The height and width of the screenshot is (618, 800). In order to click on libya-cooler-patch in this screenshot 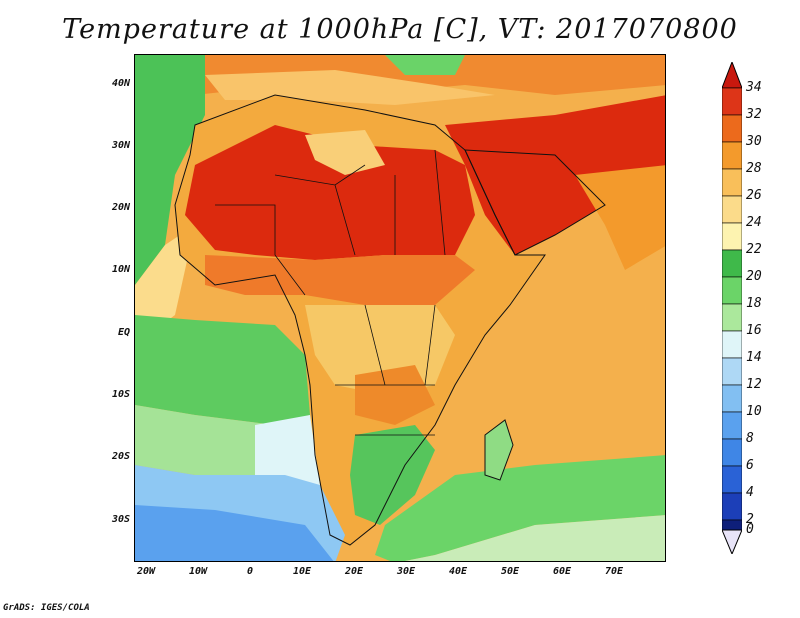, I will do `click(345, 152)`.